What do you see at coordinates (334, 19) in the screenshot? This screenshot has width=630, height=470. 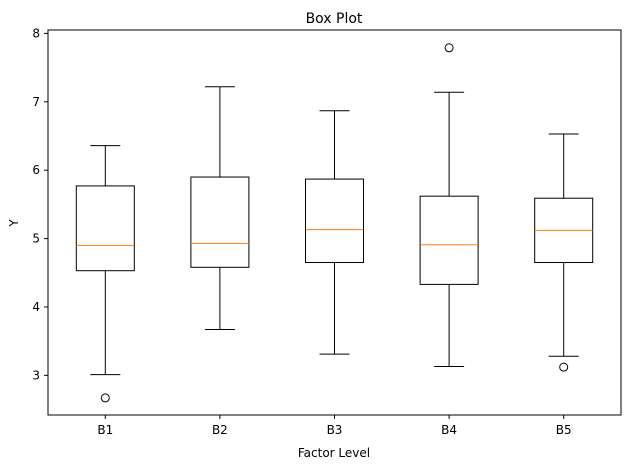 I see `chart-title: Box Plot` at bounding box center [334, 19].